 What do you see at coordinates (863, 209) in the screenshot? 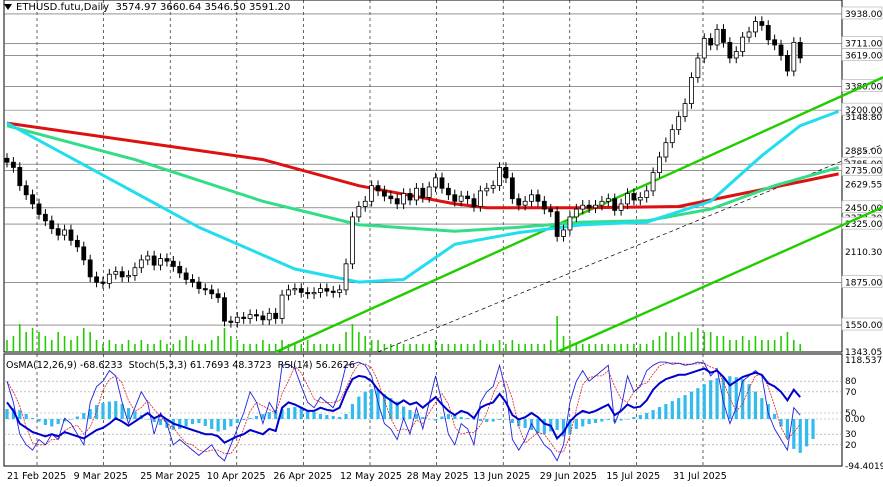
I see `y-tick-label: 2450.00` at bounding box center [863, 209].